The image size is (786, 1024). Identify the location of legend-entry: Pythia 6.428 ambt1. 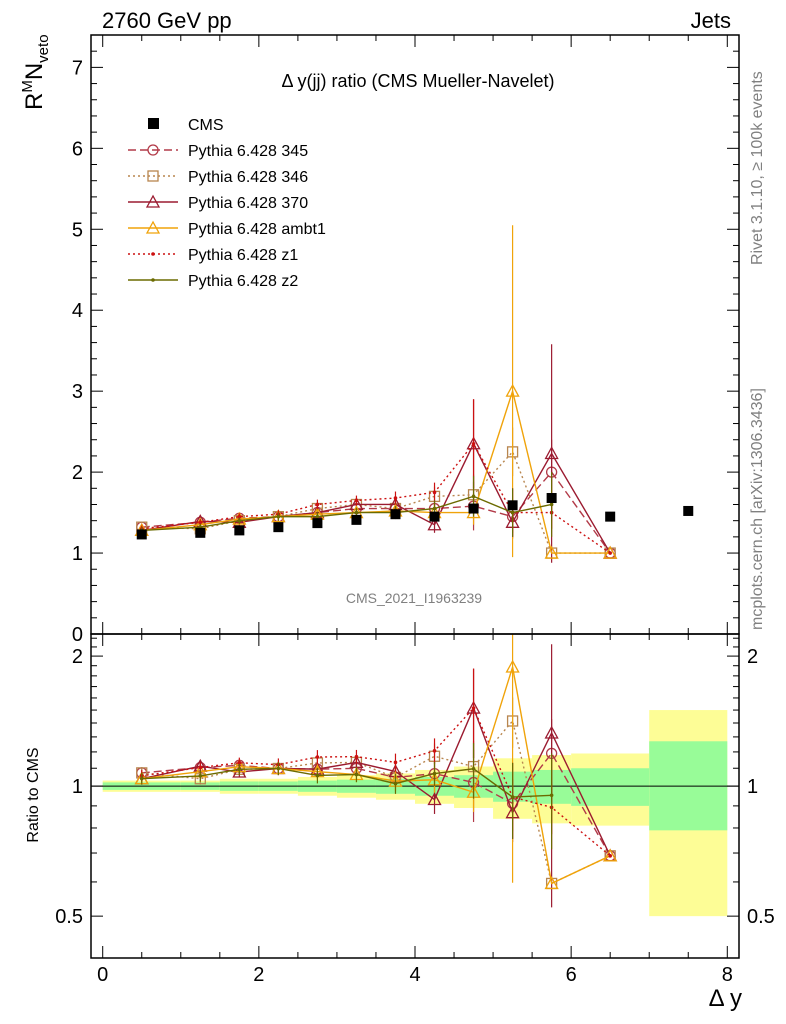
(227, 229).